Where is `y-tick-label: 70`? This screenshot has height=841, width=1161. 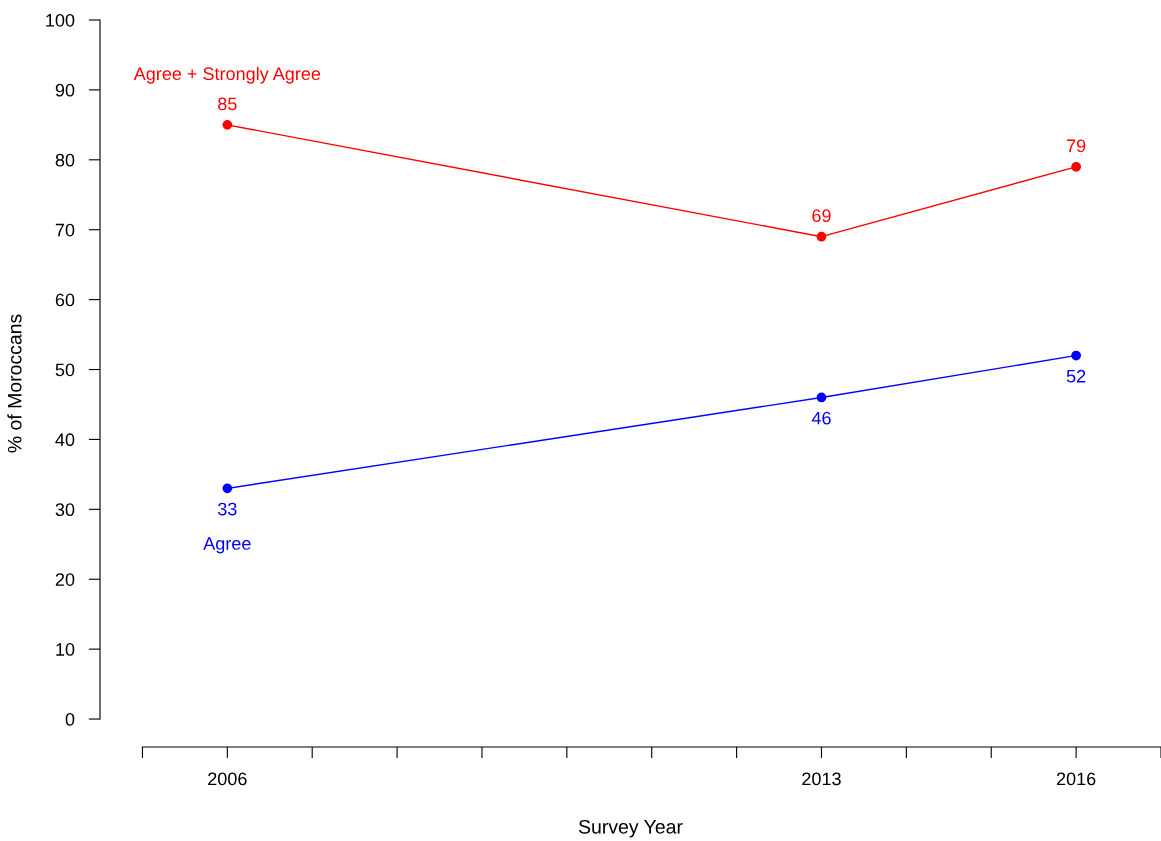
y-tick-label: 70 is located at coordinates (65, 230).